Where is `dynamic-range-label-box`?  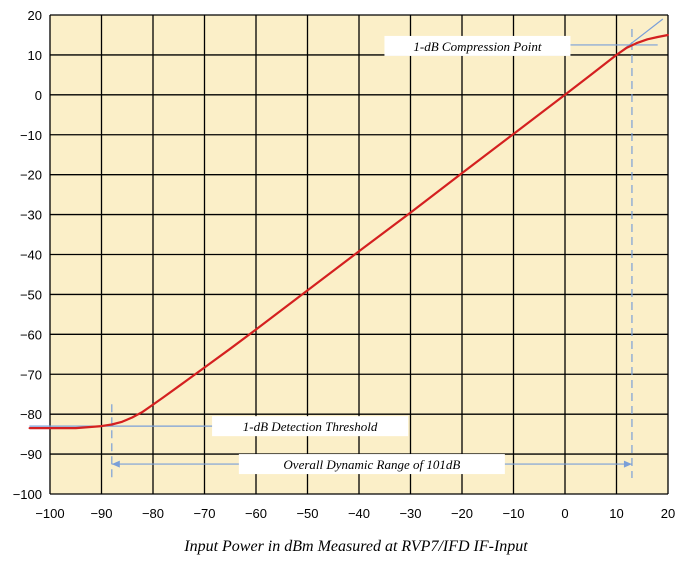 dynamic-range-label-box is located at coordinates (371, 464).